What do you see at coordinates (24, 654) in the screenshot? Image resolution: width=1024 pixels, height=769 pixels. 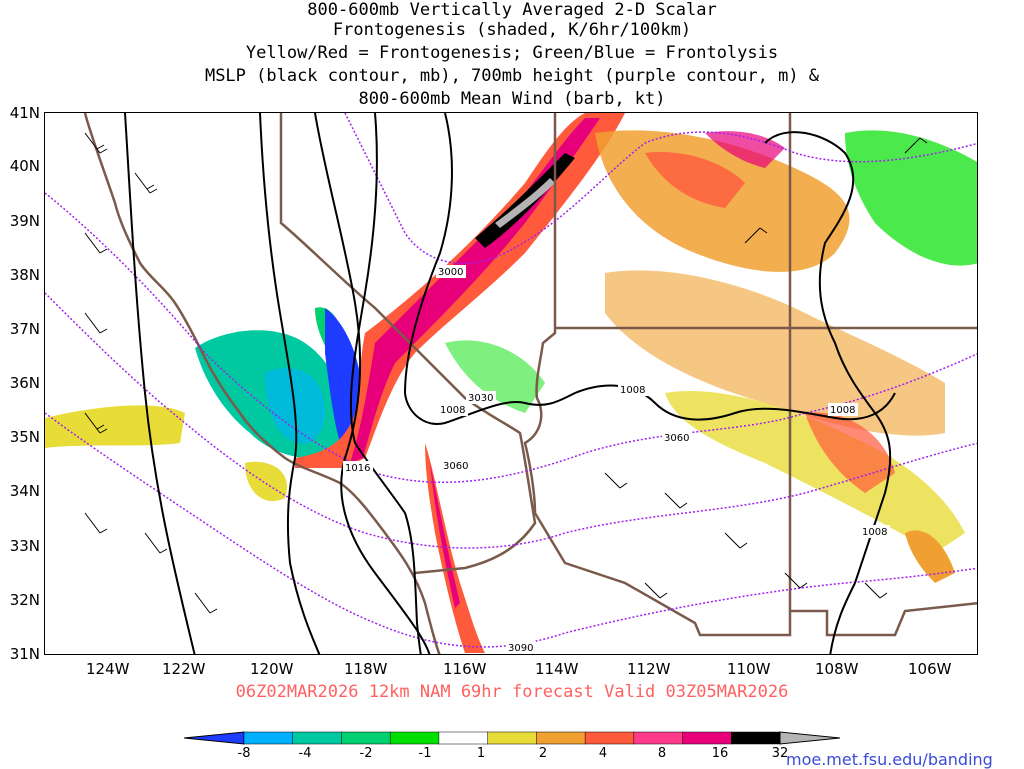 I see `lat-label: 31N` at bounding box center [24, 654].